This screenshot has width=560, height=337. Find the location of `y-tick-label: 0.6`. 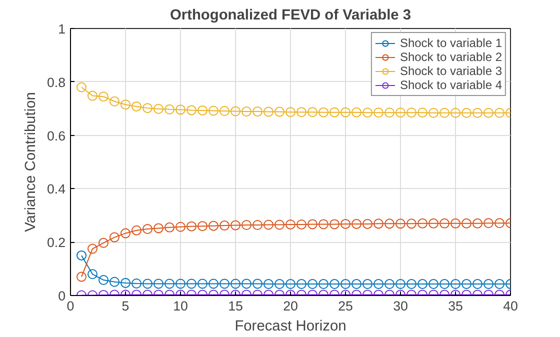

y-tick-label: 0.6 is located at coordinates (56, 136).